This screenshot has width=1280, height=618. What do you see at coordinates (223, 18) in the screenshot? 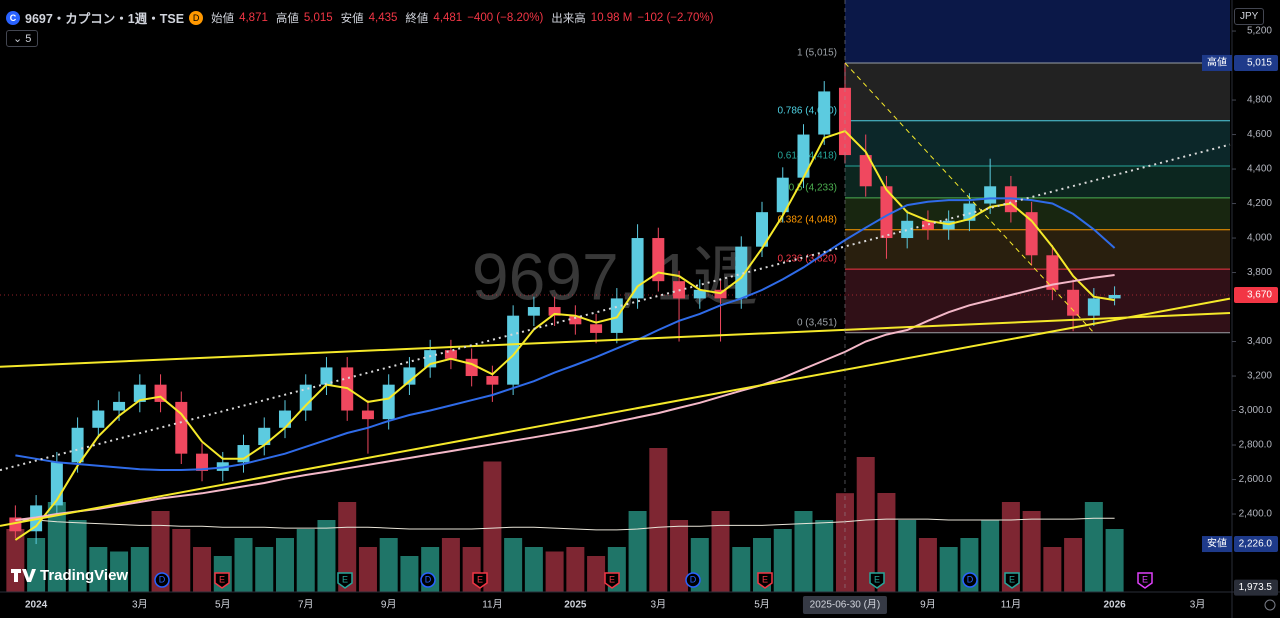
I see `ohlc-label: 始値` at bounding box center [223, 18].